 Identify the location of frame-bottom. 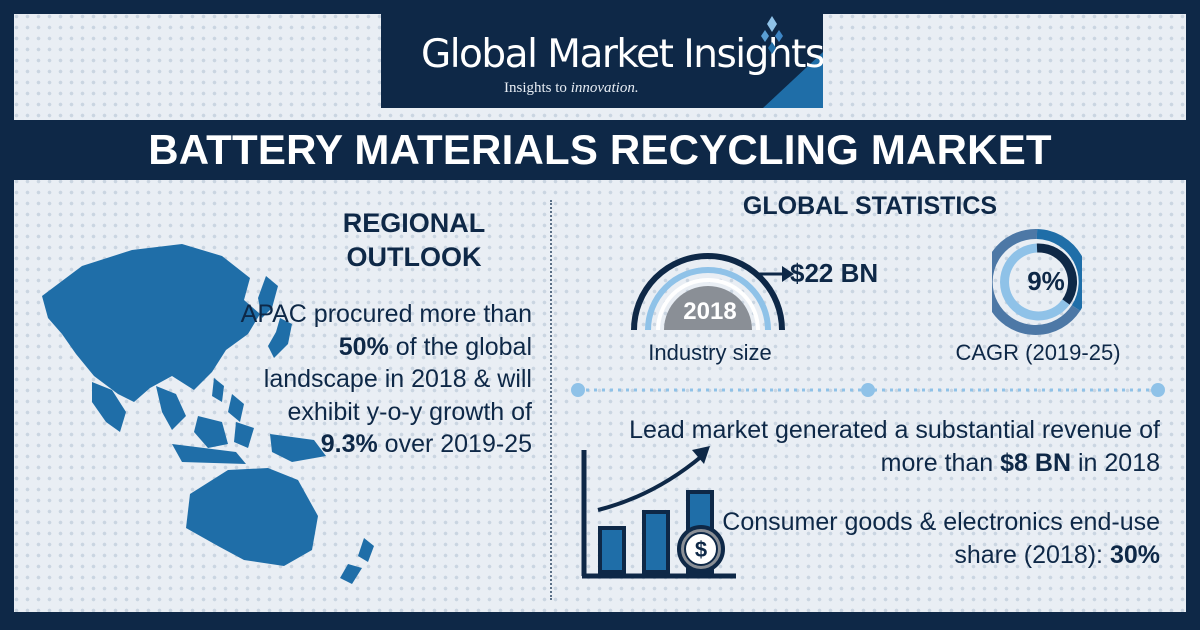
(600, 621).